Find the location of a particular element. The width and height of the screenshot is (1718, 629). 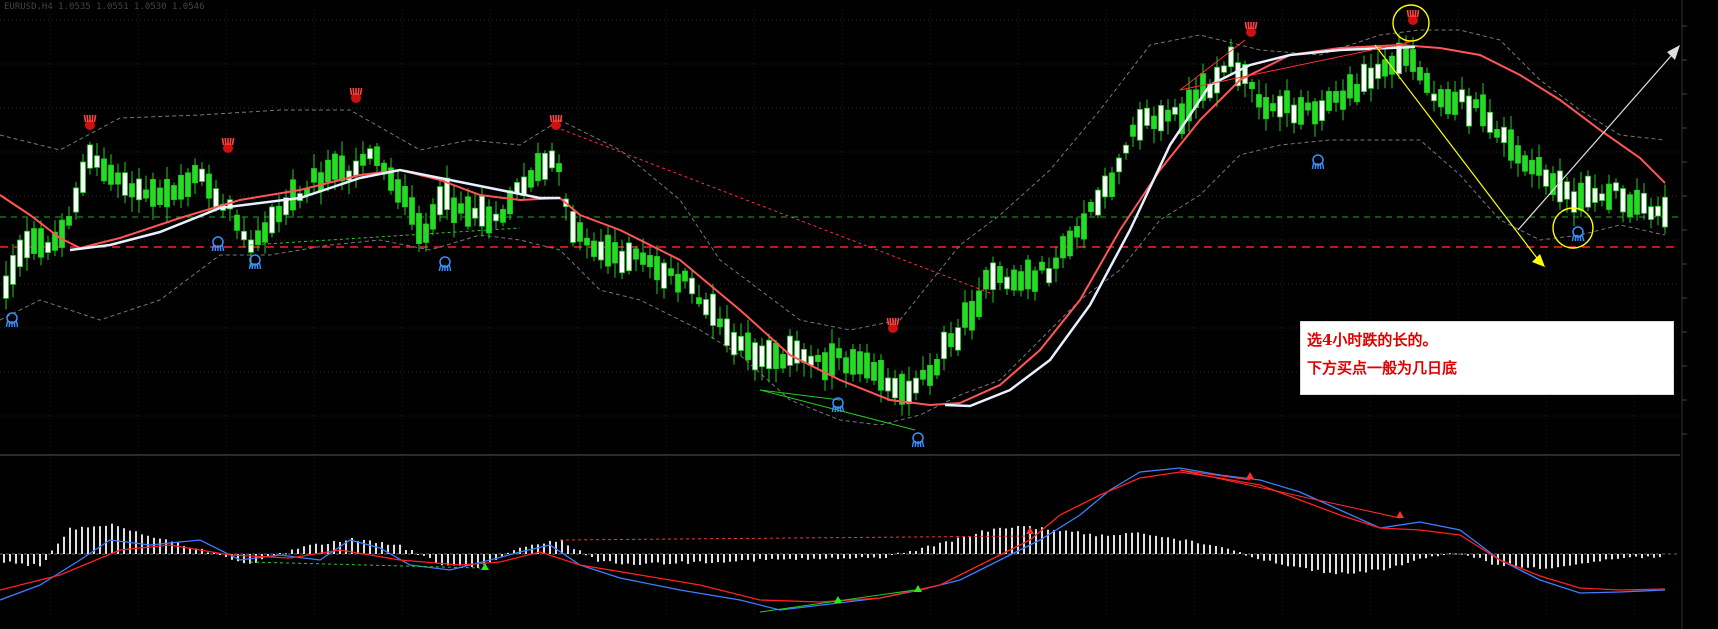

macd-trendline-red-dashed is located at coordinates (795, 538).